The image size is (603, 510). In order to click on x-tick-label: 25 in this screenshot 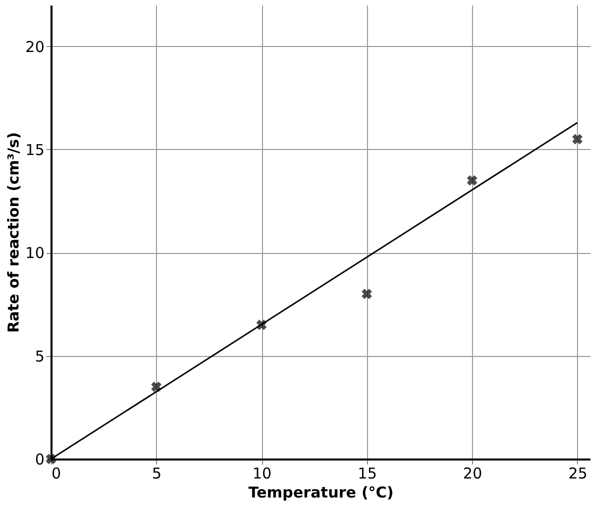, I will do `click(578, 473)`.